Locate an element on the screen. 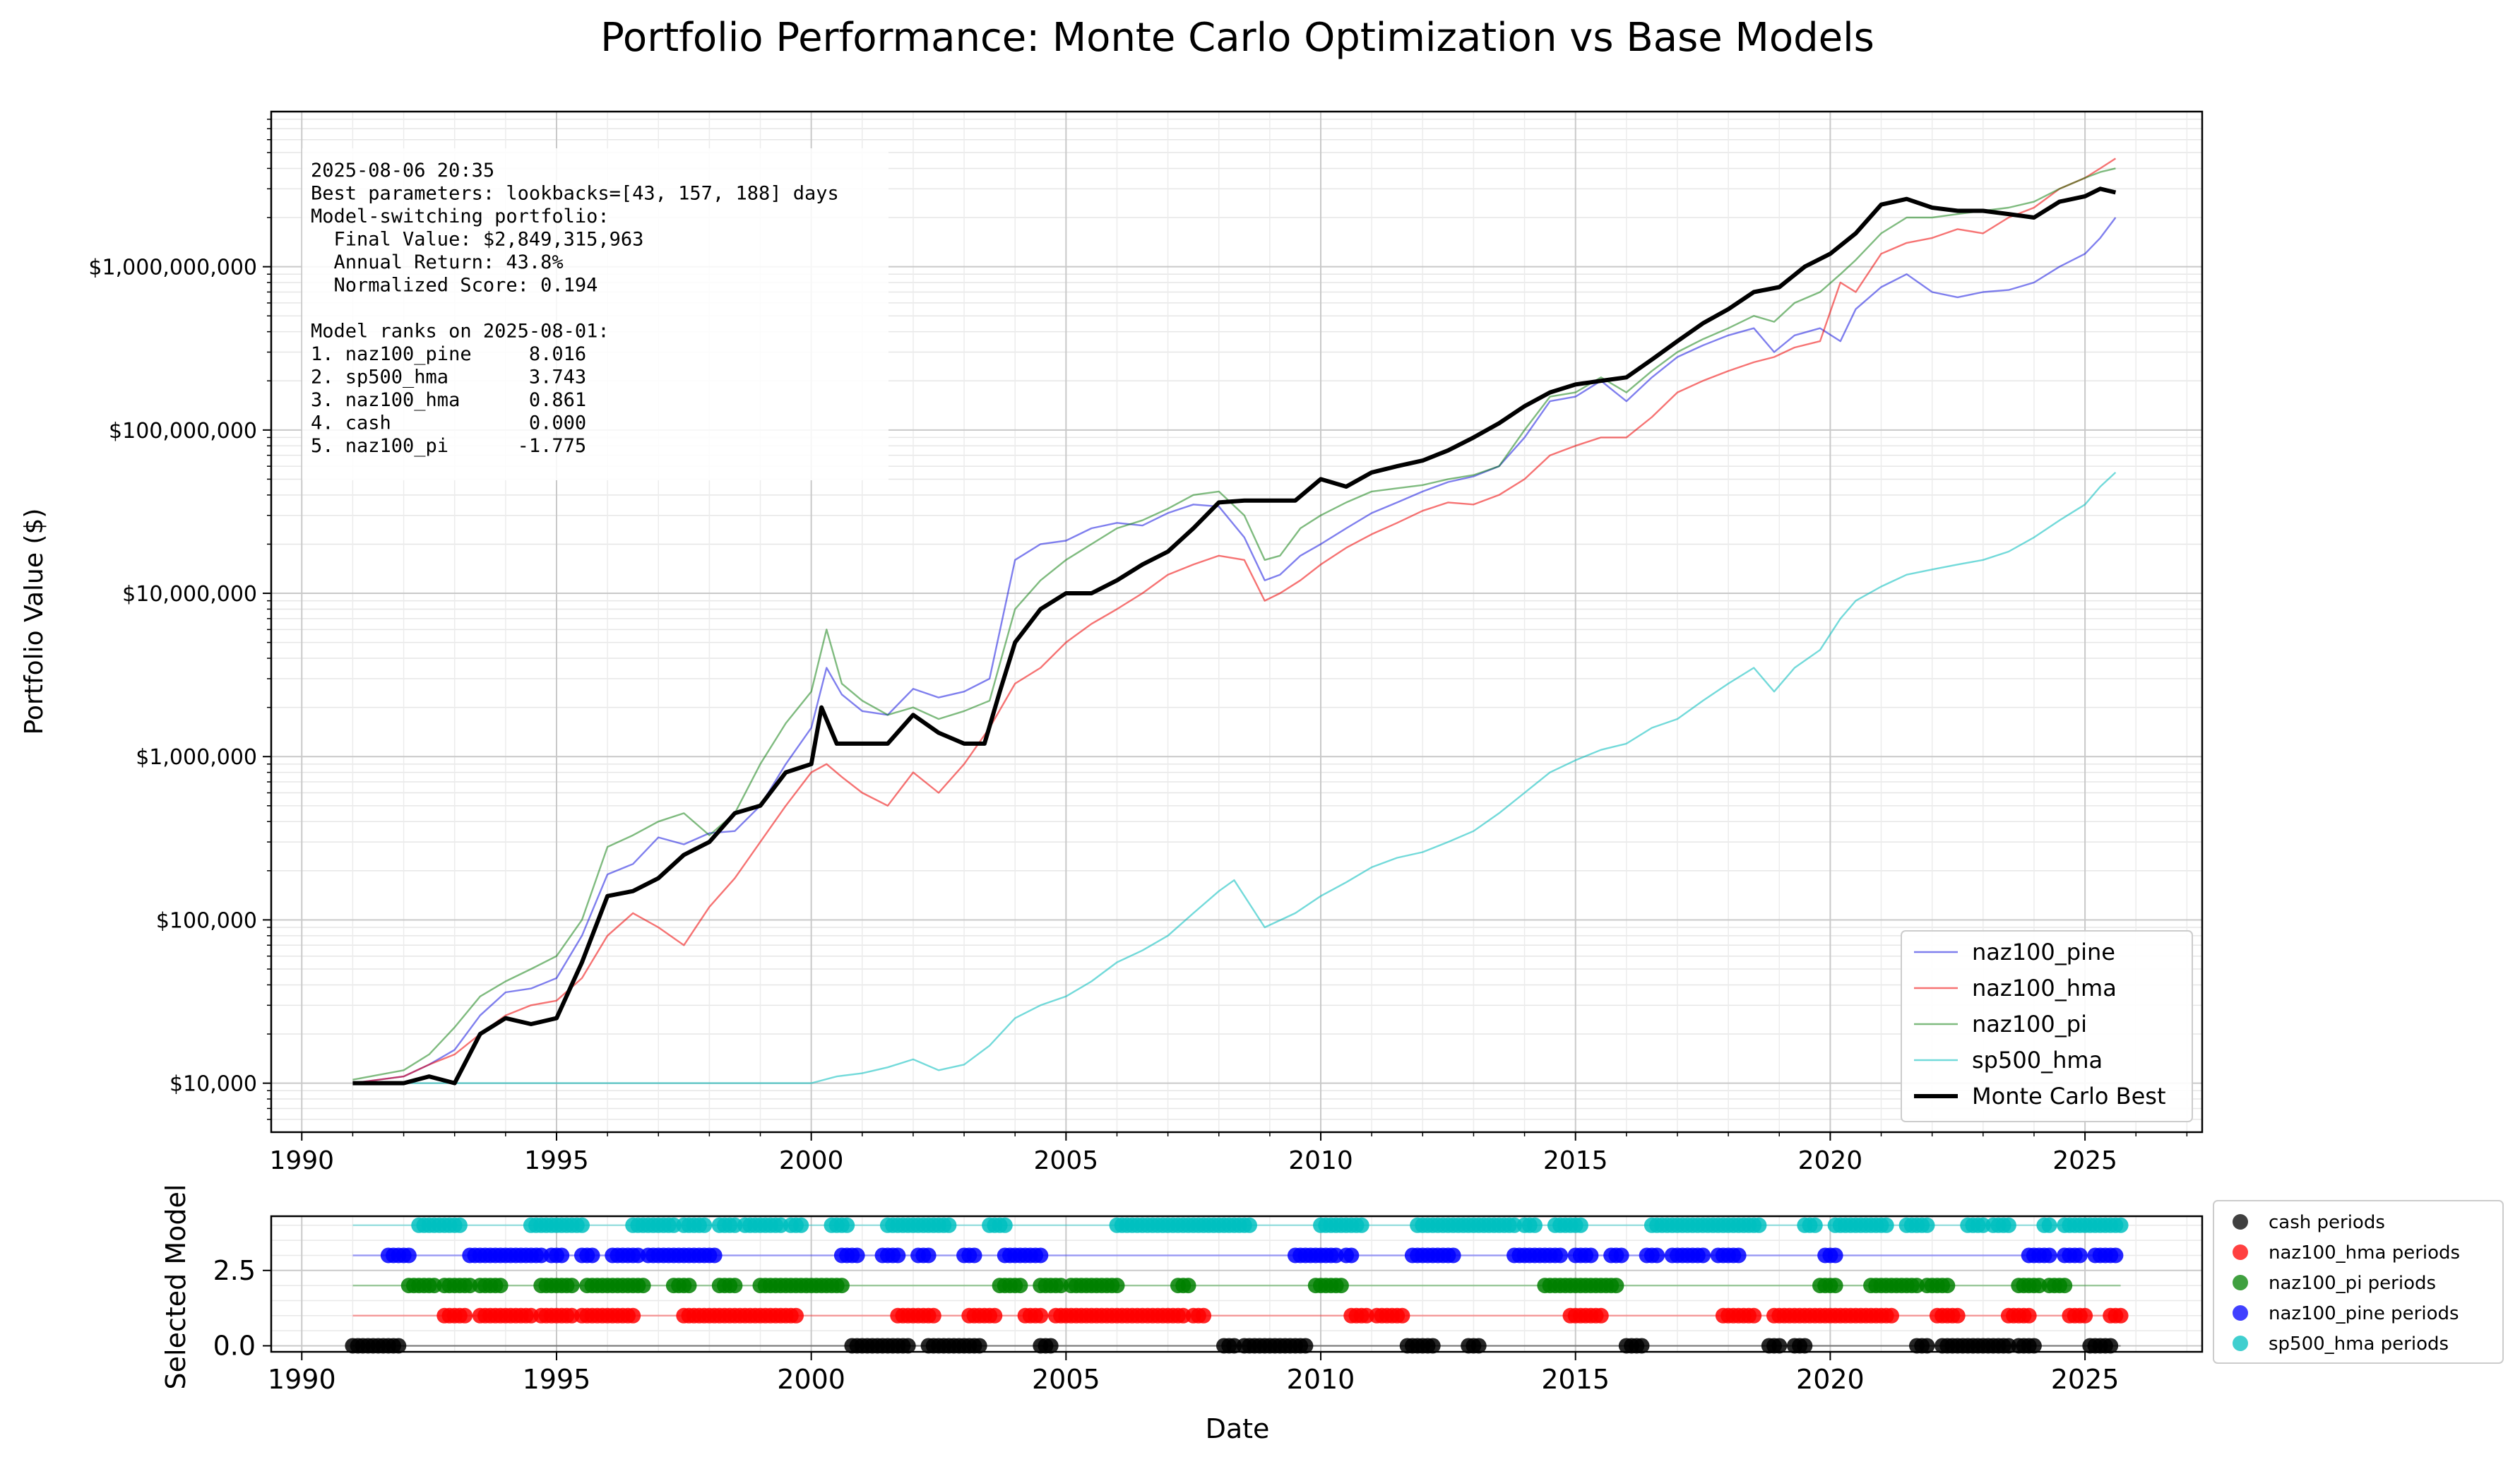  legend-label: naz100_pine periods is located at coordinates (2364, 1313).